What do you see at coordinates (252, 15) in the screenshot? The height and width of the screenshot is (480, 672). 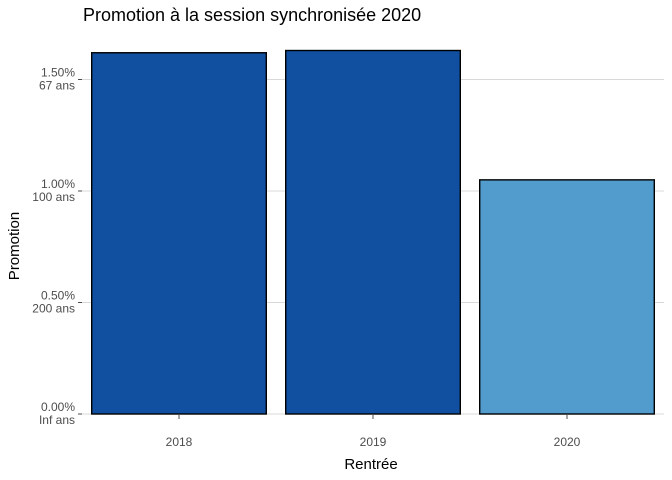 I see `chart-title: Promotion à la session synchronisée 2020` at bounding box center [252, 15].